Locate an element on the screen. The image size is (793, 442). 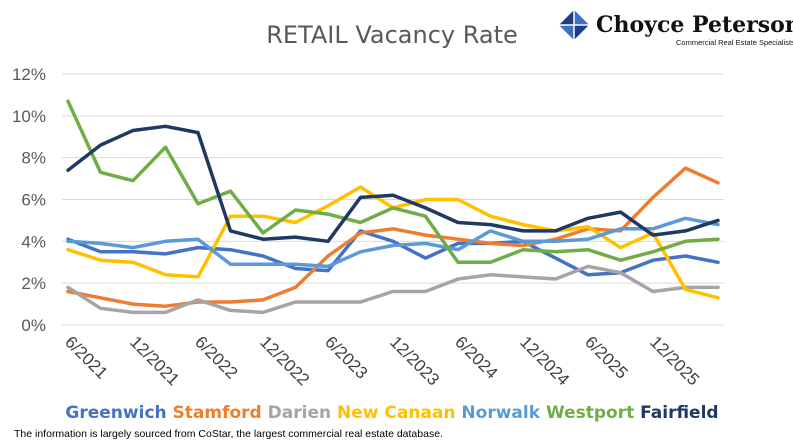
y-tick-label: 6% is located at coordinates (33, 200).